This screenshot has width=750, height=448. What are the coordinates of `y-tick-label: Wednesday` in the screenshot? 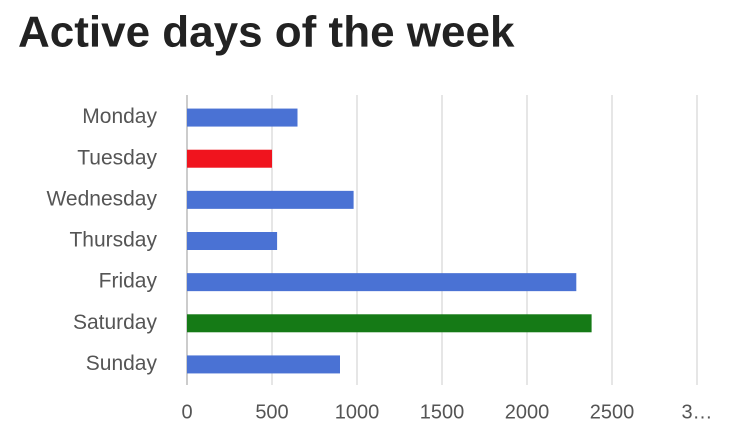 It's located at (101, 198).